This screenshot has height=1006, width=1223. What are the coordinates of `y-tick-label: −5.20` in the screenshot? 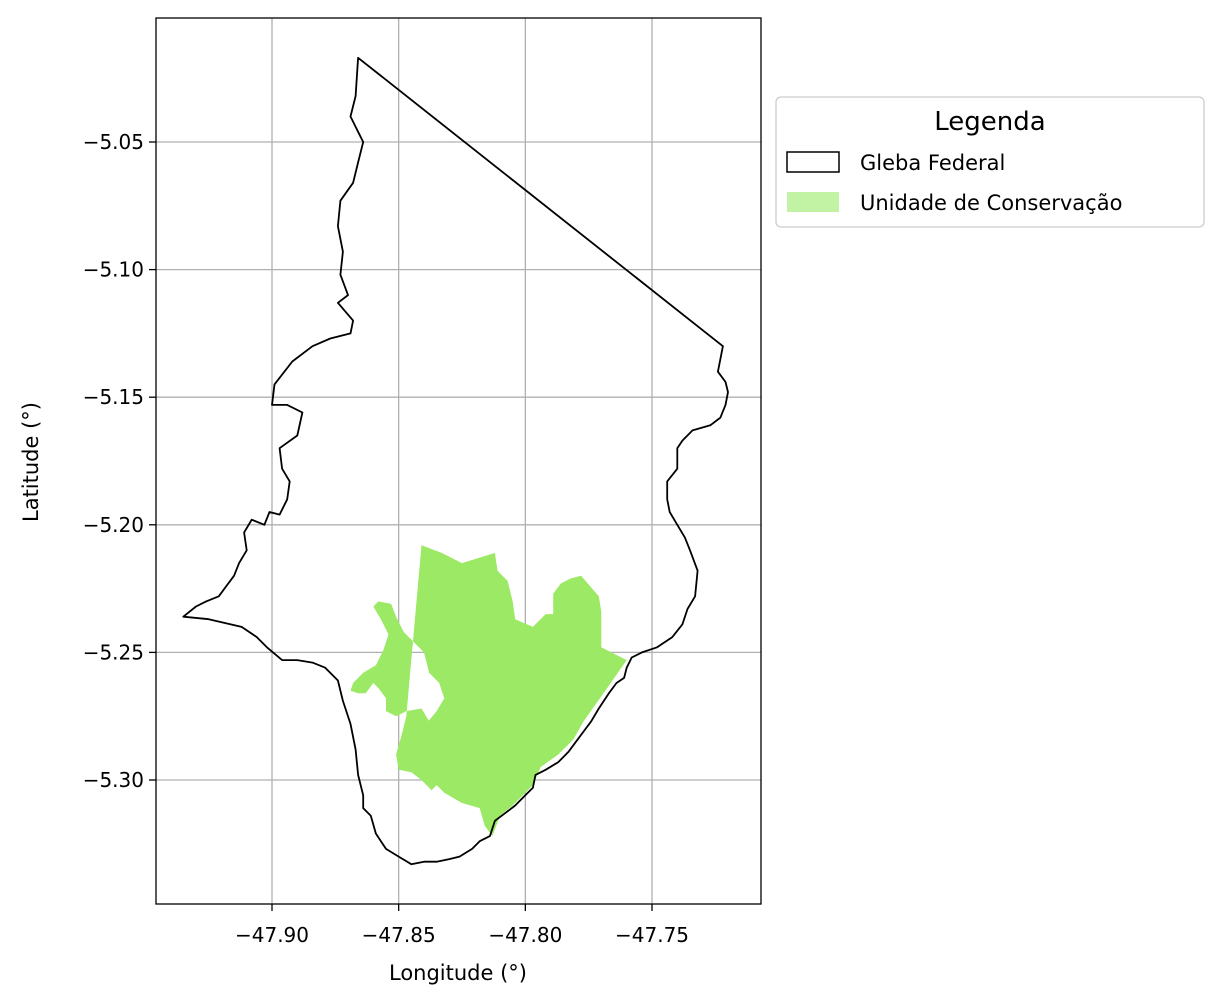 It's located at (113, 525).